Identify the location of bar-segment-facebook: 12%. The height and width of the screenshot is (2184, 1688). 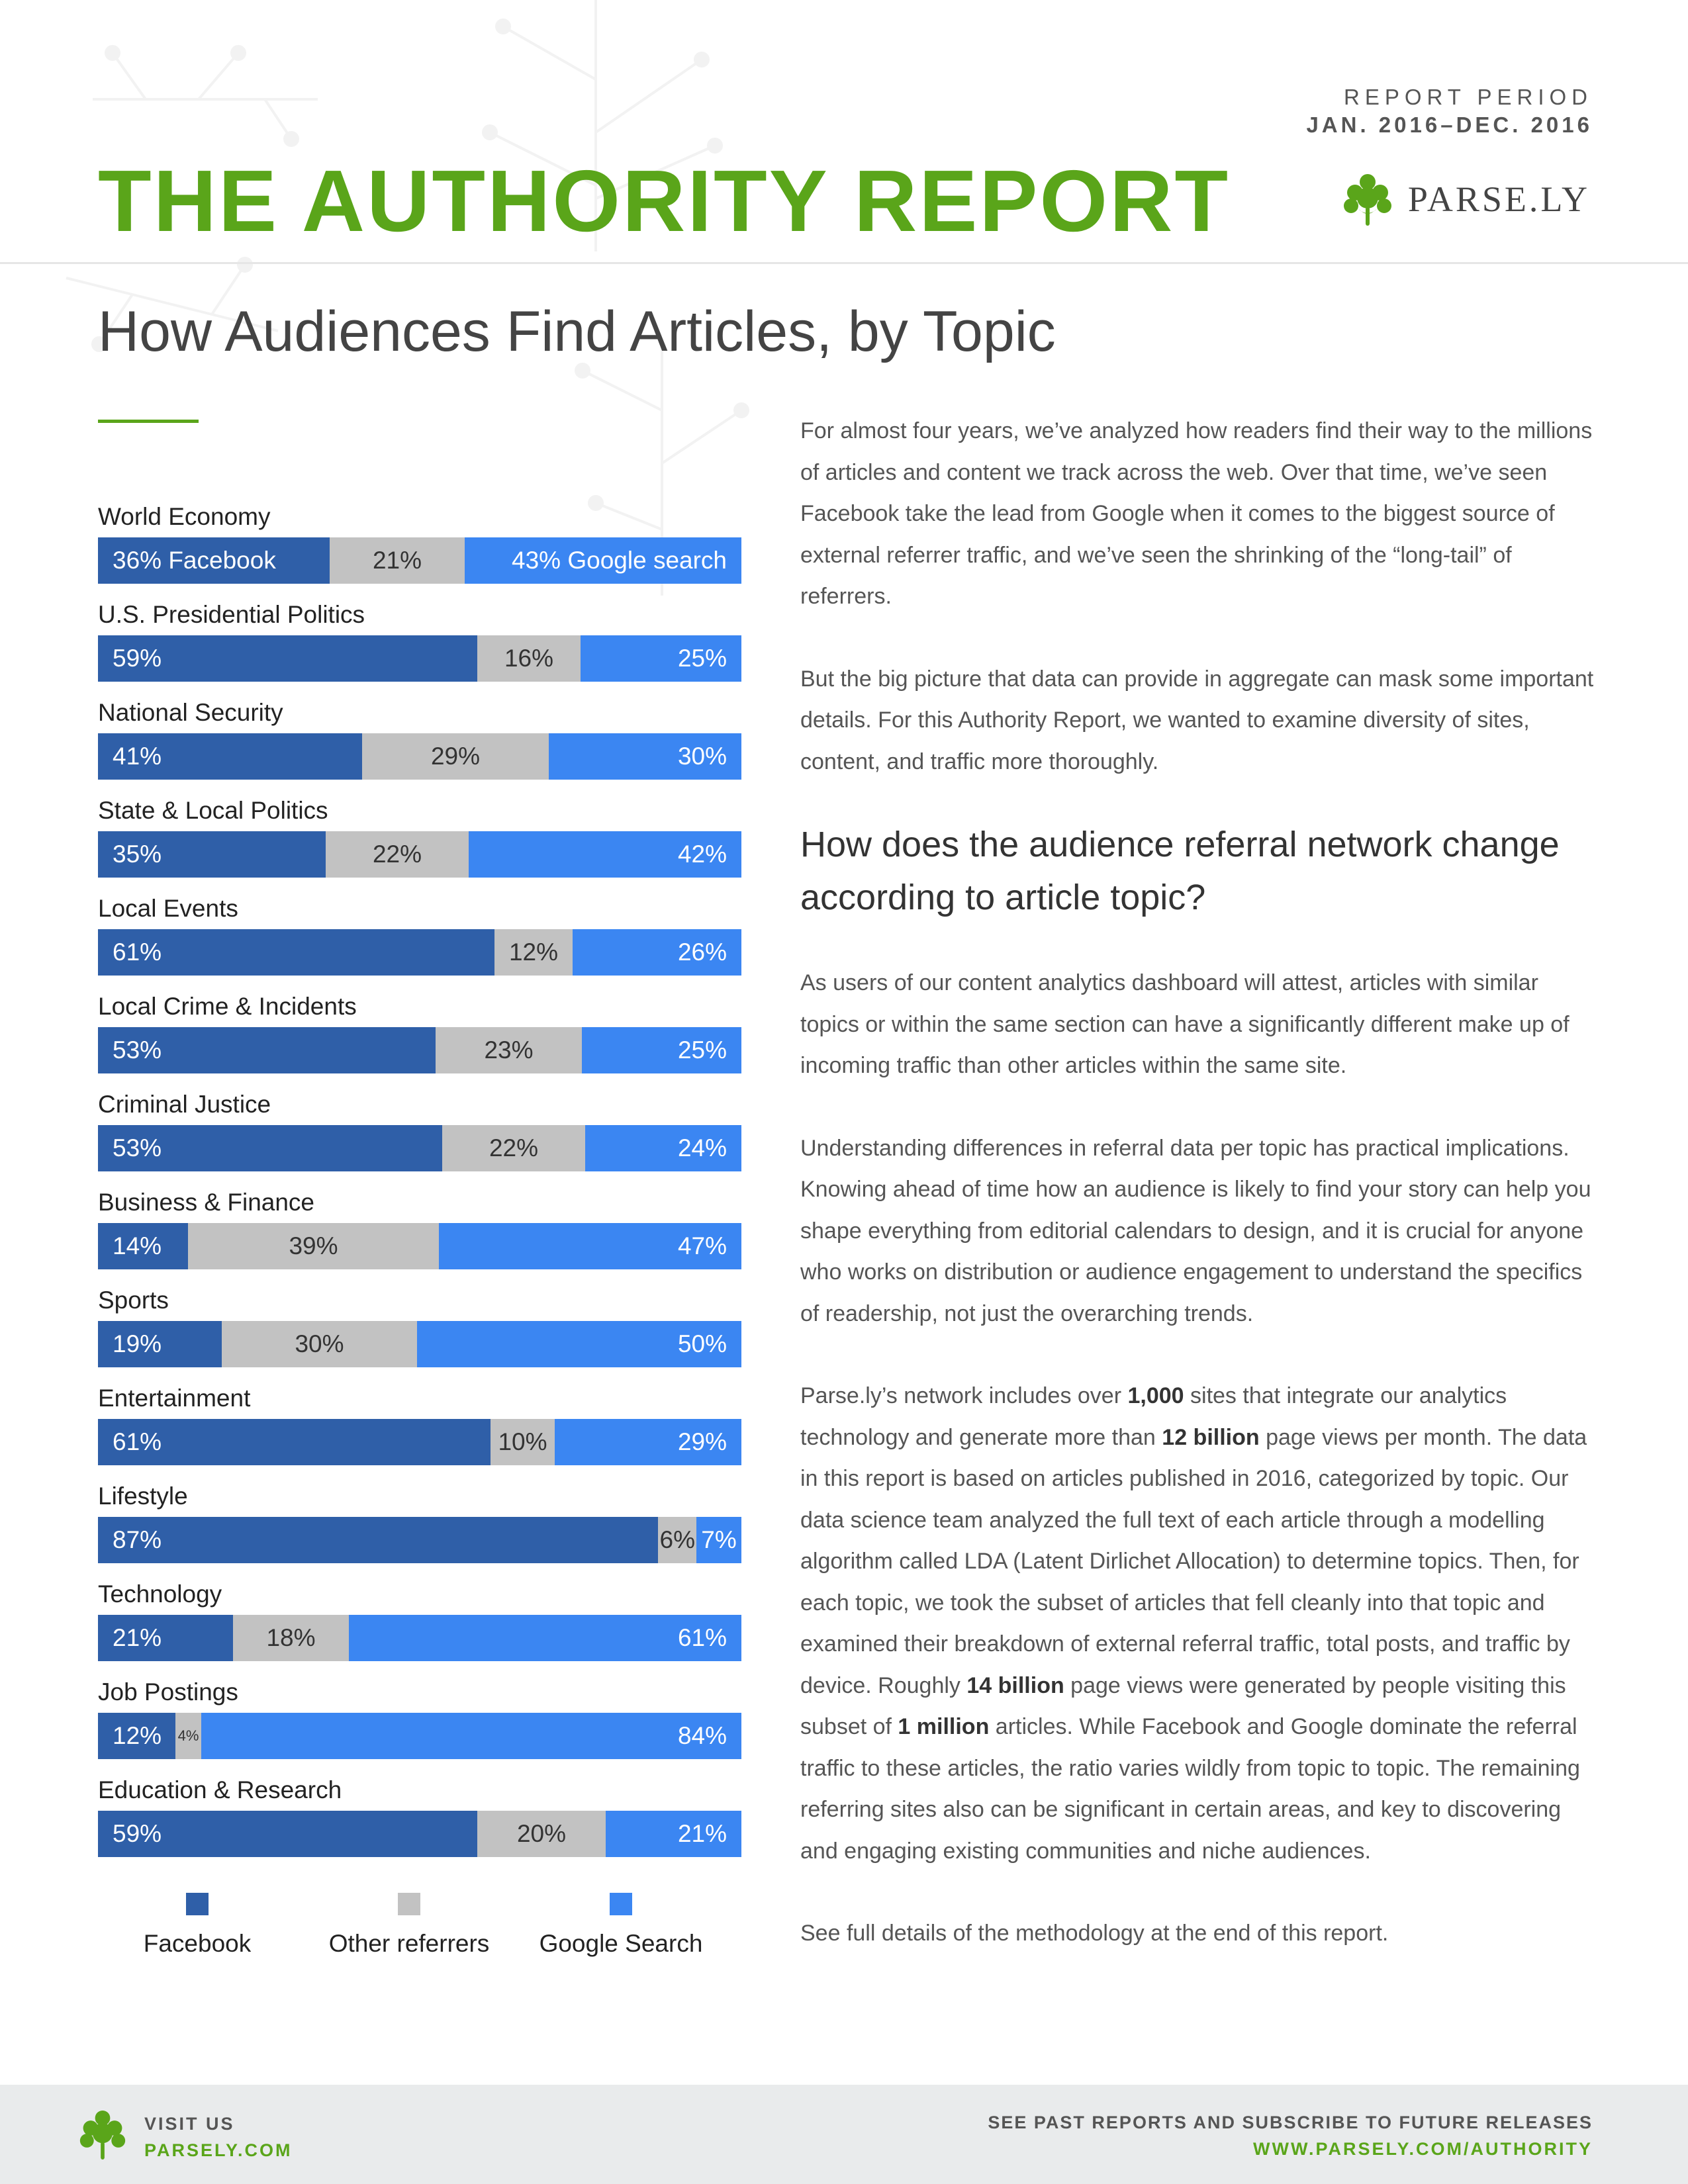
(136, 1736).